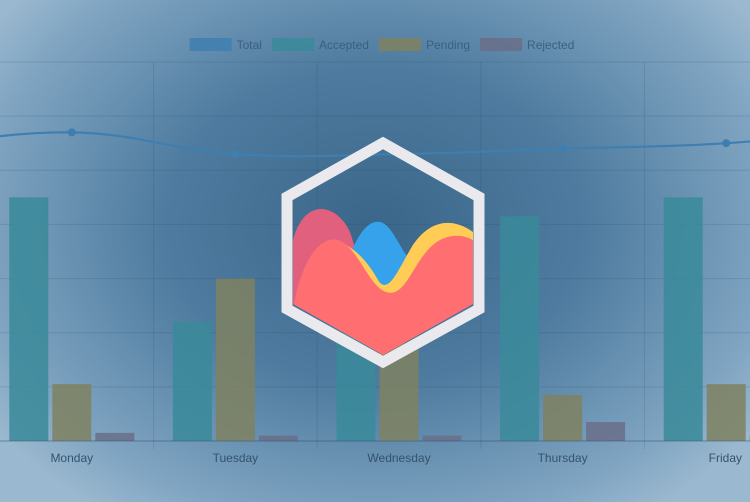  Describe the element at coordinates (399, 44) in the screenshot. I see `legend-swatch-pending` at that location.